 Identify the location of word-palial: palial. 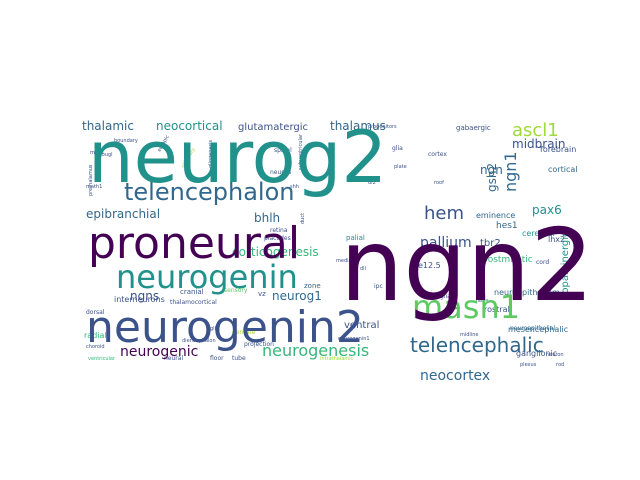
(355, 238).